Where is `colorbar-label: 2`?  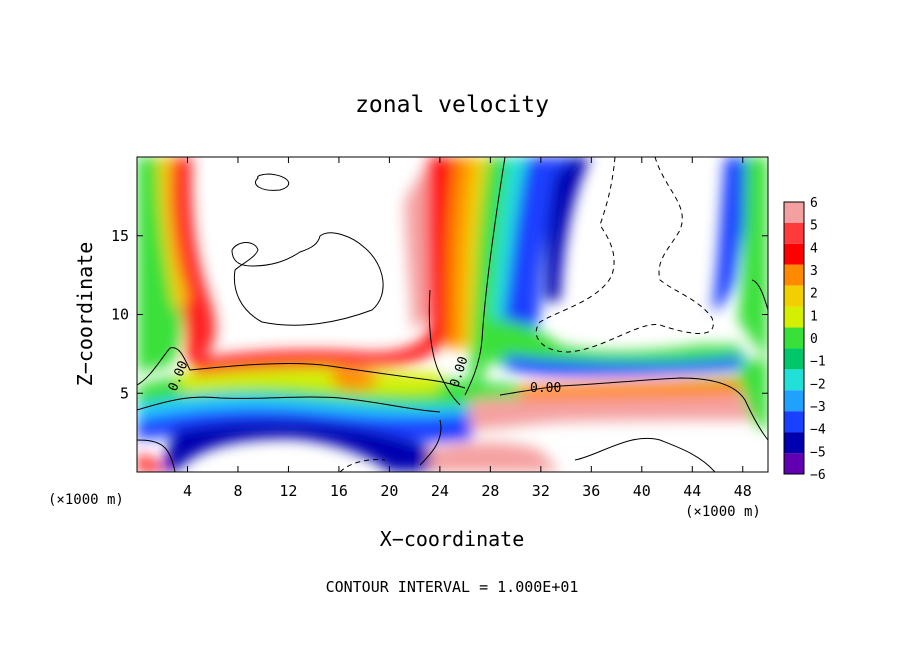
colorbar-label: 2 is located at coordinates (814, 294).